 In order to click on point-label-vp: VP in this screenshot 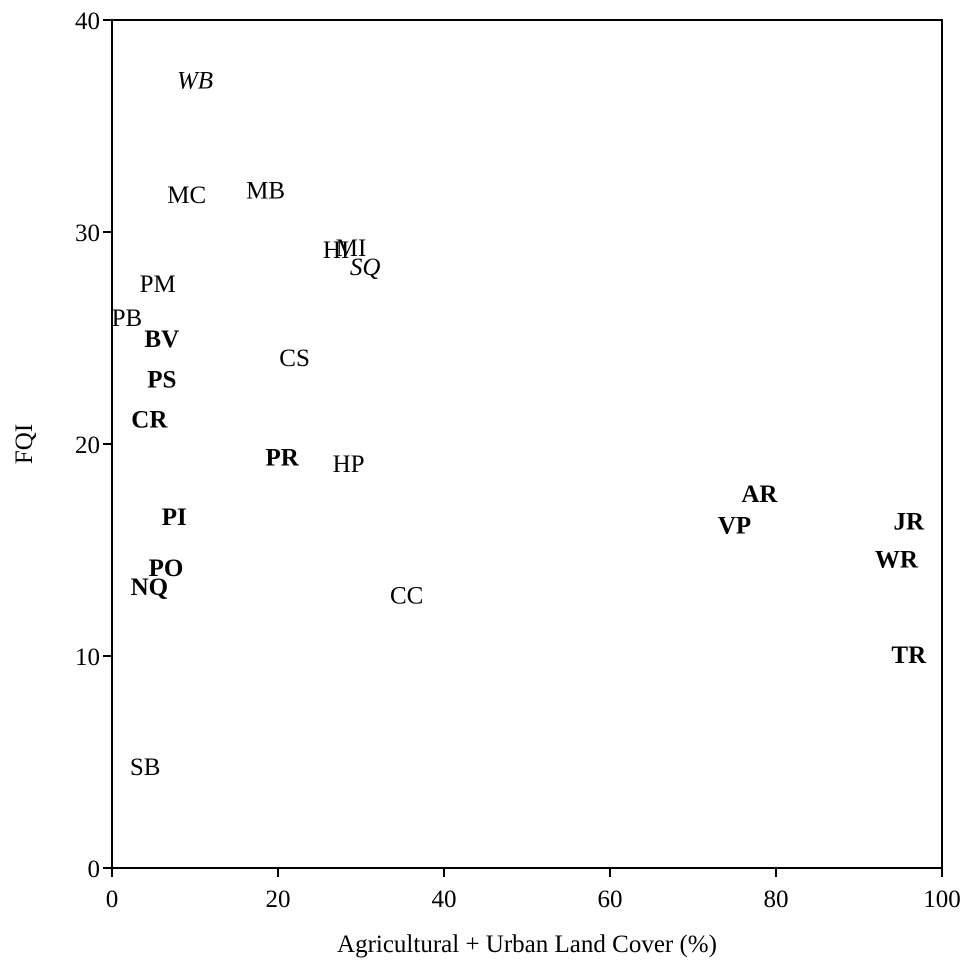, I will do `click(734, 526)`.